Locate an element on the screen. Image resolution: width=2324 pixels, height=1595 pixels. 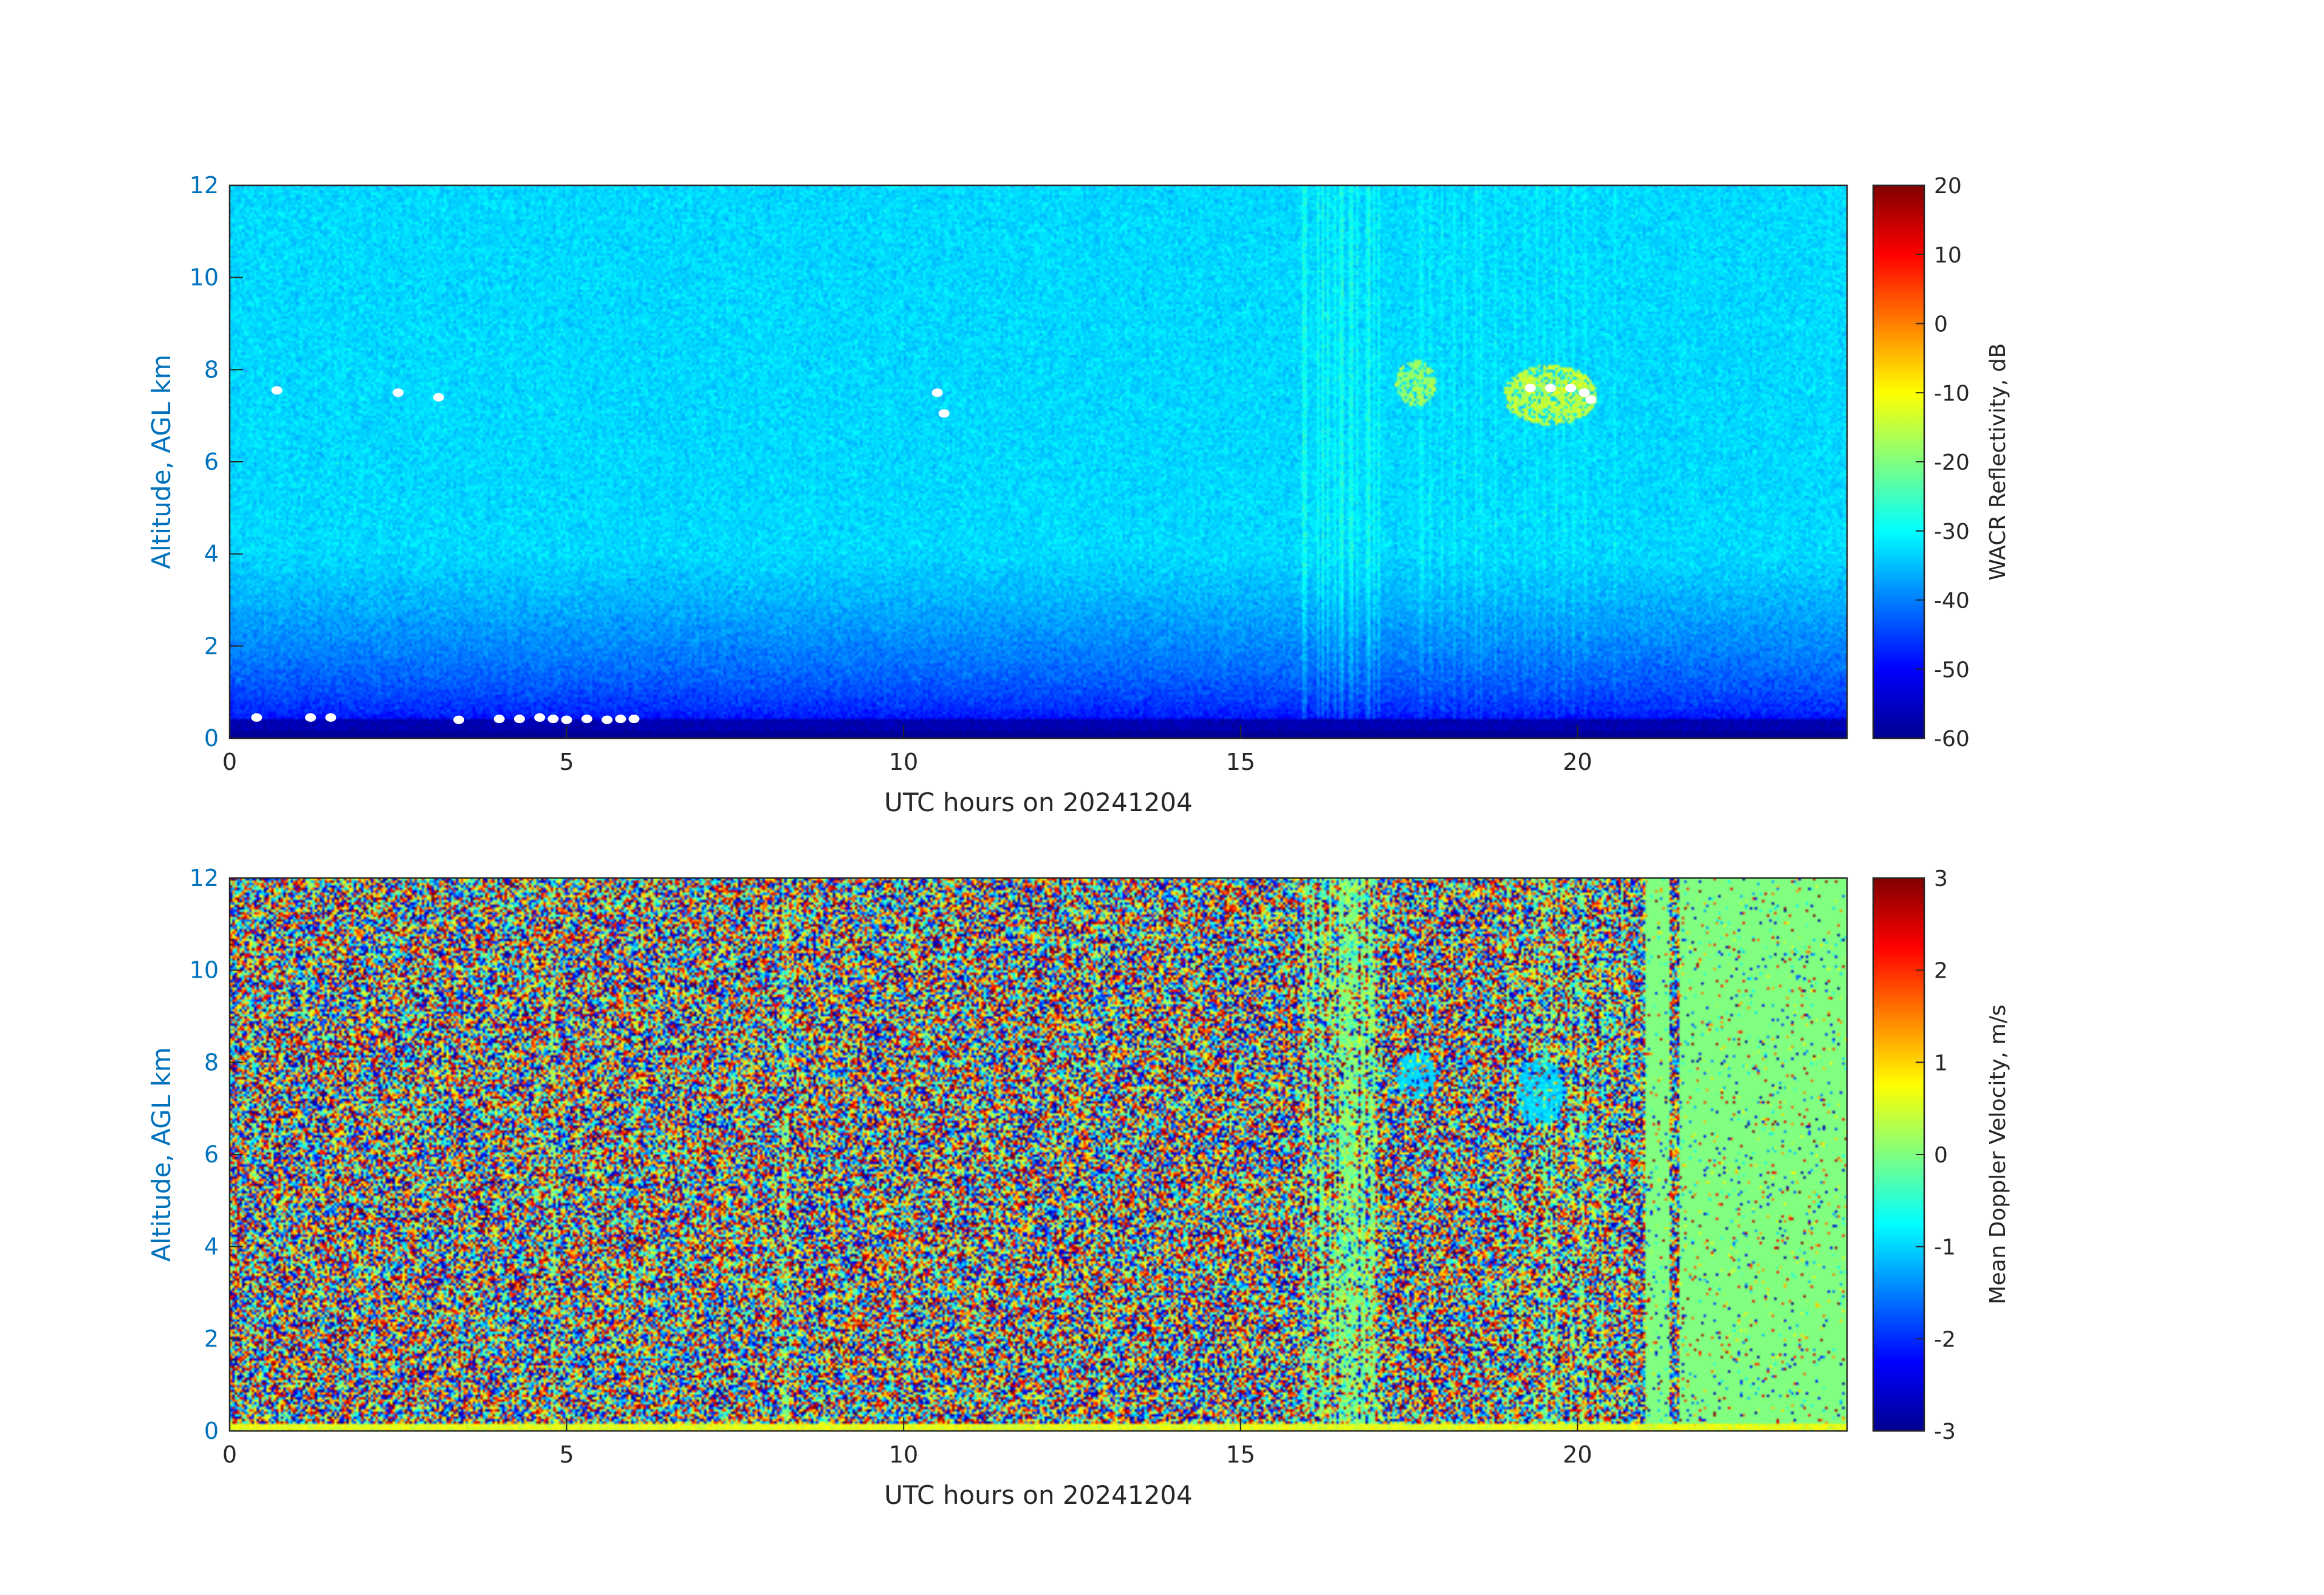
colorbar-tick-label: -30 is located at coordinates (1952, 532).